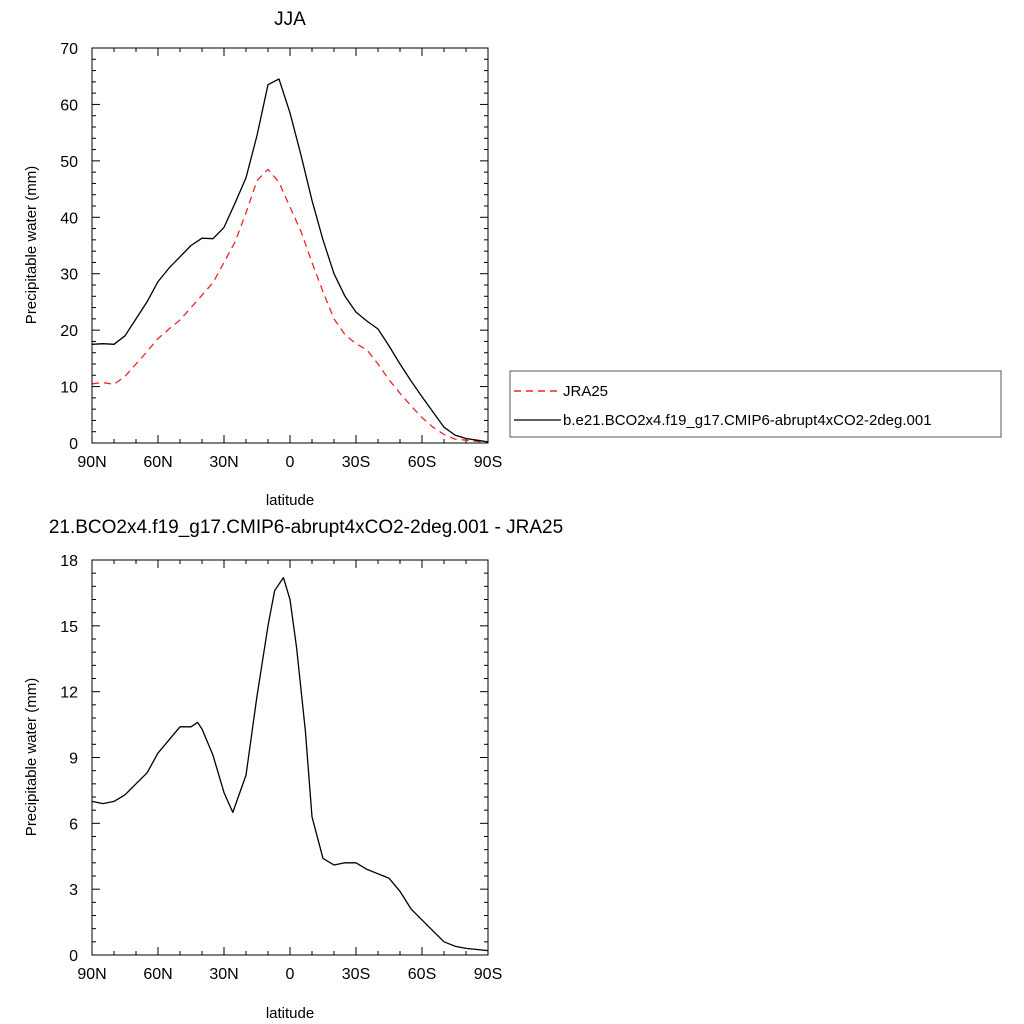 The height and width of the screenshot is (1024, 1024). Describe the element at coordinates (290, 19) in the screenshot. I see `top-chart-title: JJA` at that location.